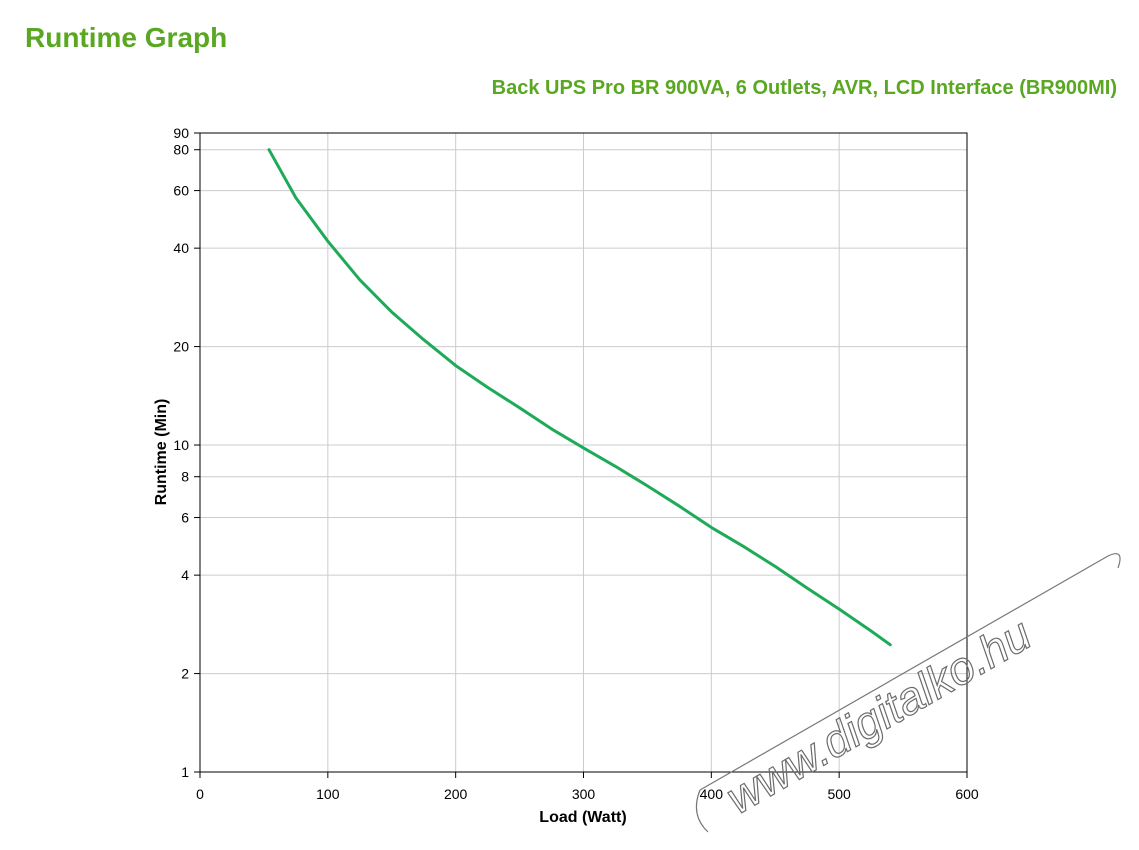 The height and width of the screenshot is (850, 1139). Describe the element at coordinates (456, 794) in the screenshot. I see `x-tick-label: 200` at that location.